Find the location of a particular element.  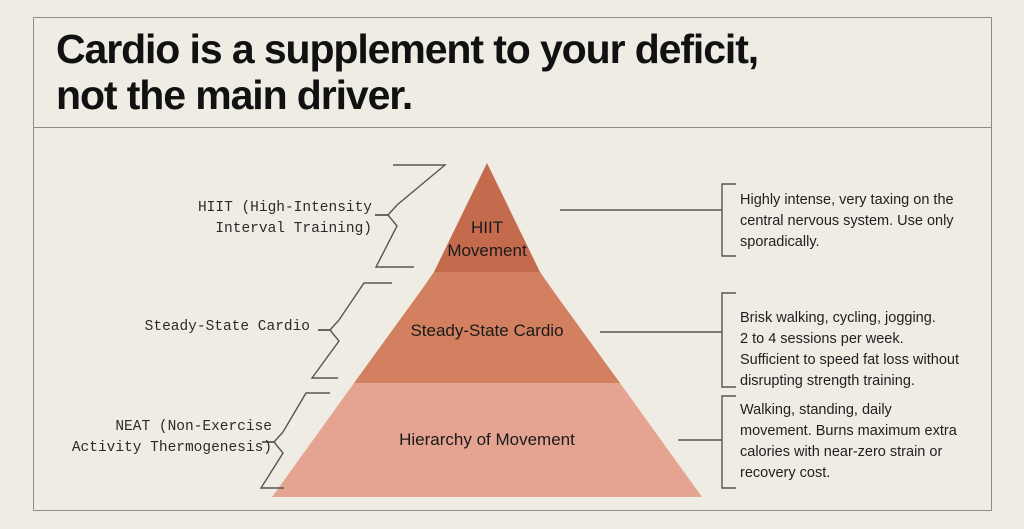

pyramid-tier-steady-state is located at coordinates (487, 337).